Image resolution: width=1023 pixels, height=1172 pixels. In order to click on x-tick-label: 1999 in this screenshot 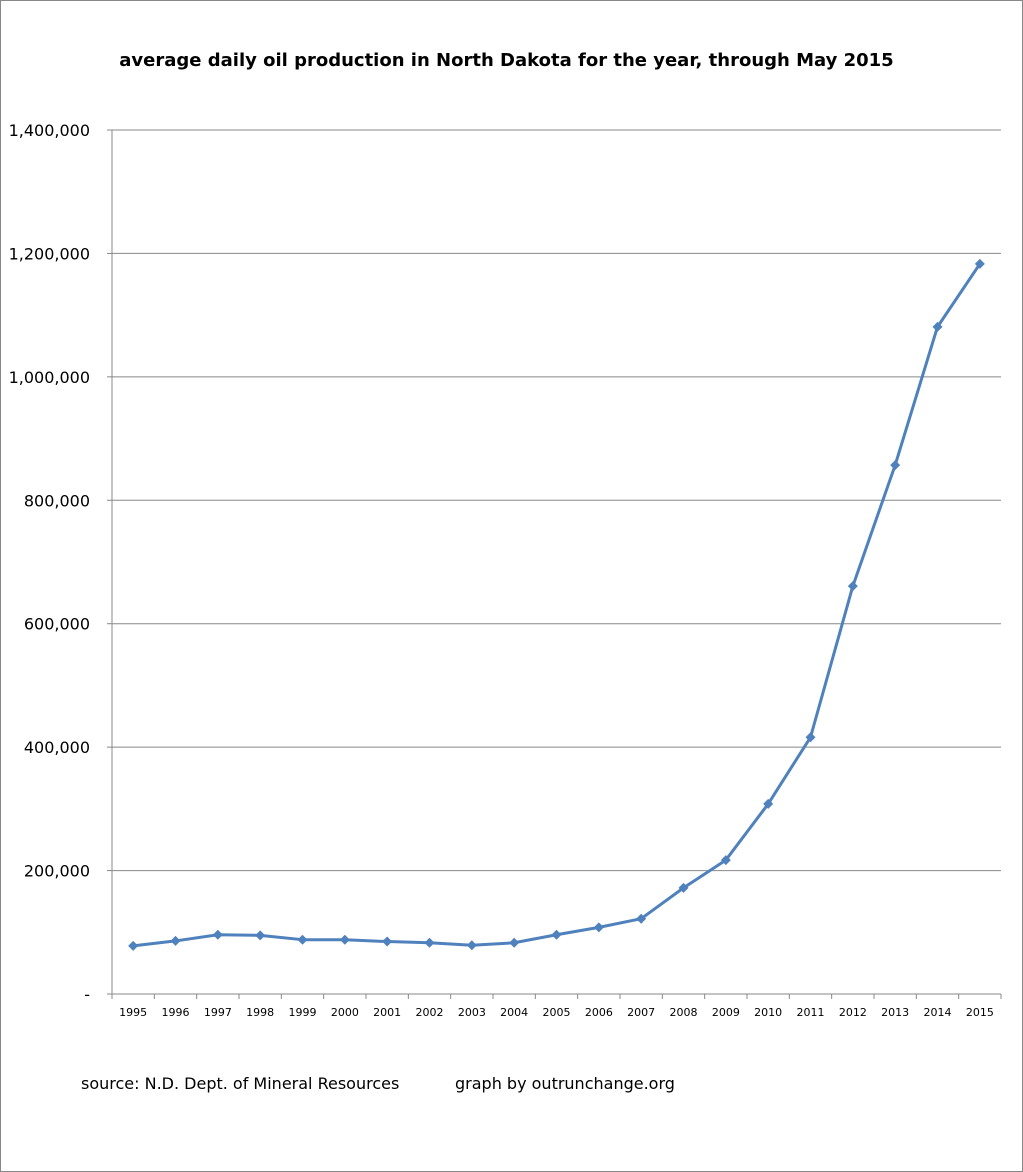, I will do `click(303, 1012)`.